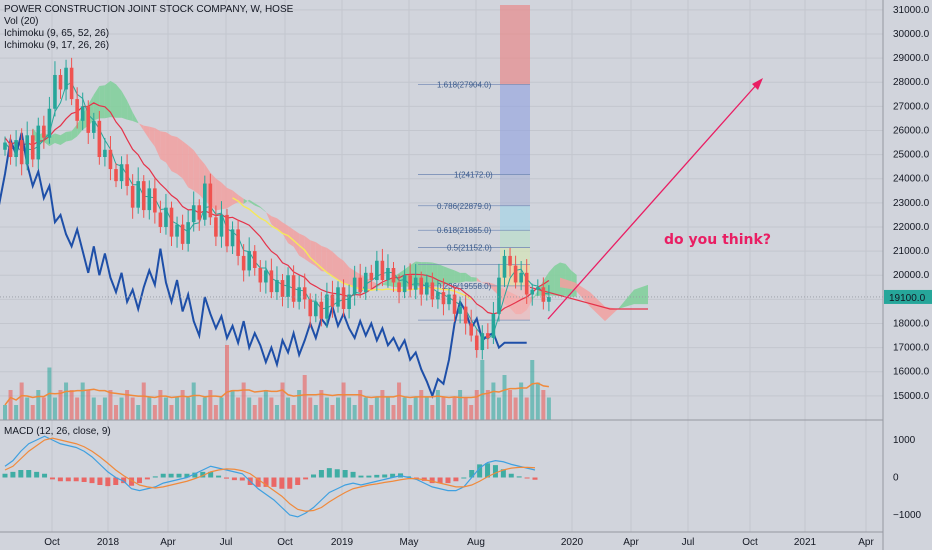 The image size is (932, 550). Describe the element at coordinates (911, 203) in the screenshot. I see `price-tick-label: 23000.0` at that location.